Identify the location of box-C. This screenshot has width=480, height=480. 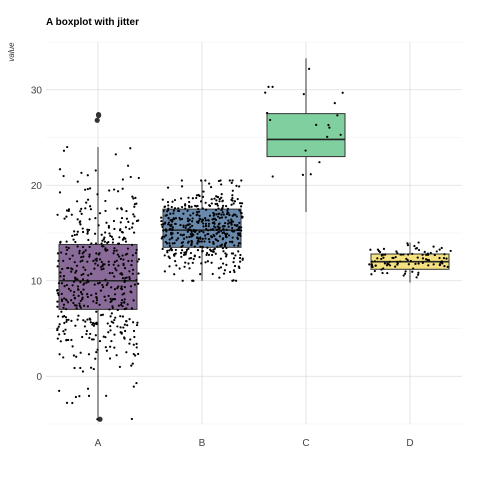
(306, 135).